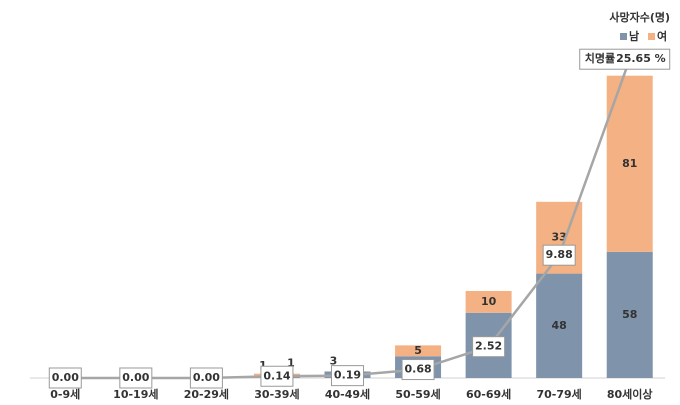  What do you see at coordinates (347, 394) in the screenshot?
I see `x-tick-label: 40-49세` at bounding box center [347, 394].